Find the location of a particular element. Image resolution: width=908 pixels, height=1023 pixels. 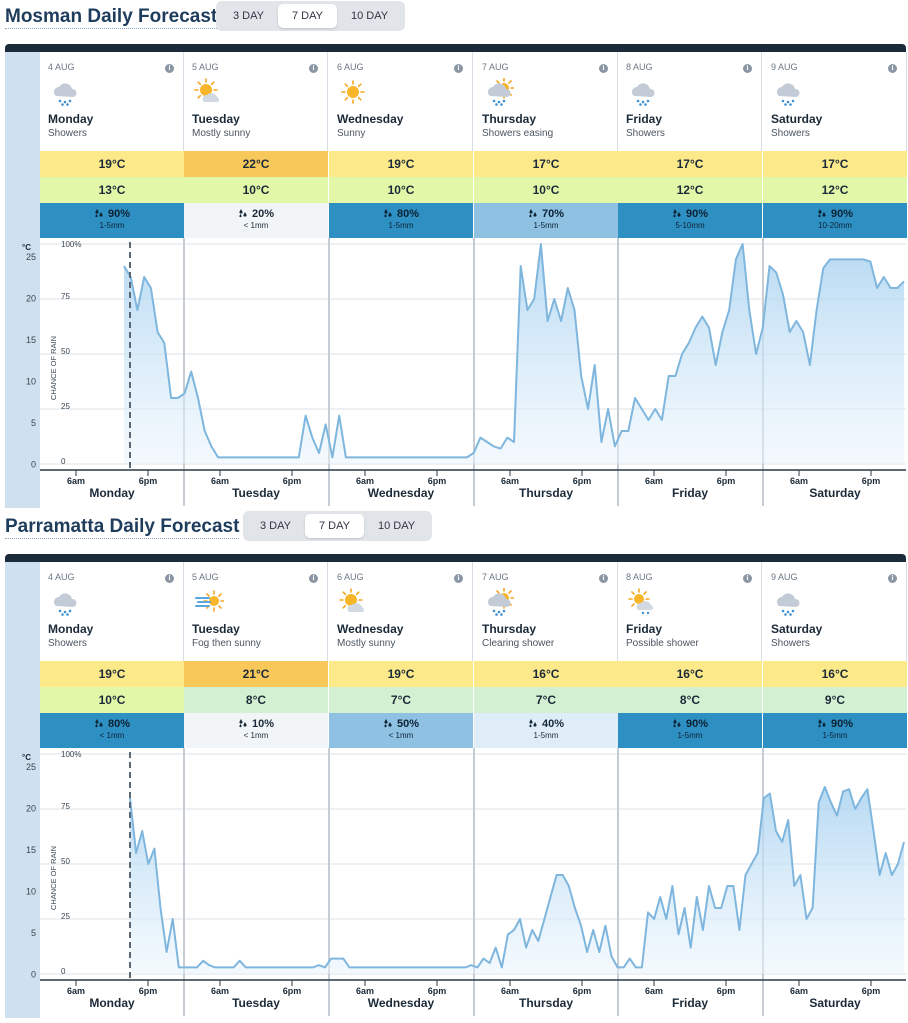

rain-percent: 50% is located at coordinates (408, 724).